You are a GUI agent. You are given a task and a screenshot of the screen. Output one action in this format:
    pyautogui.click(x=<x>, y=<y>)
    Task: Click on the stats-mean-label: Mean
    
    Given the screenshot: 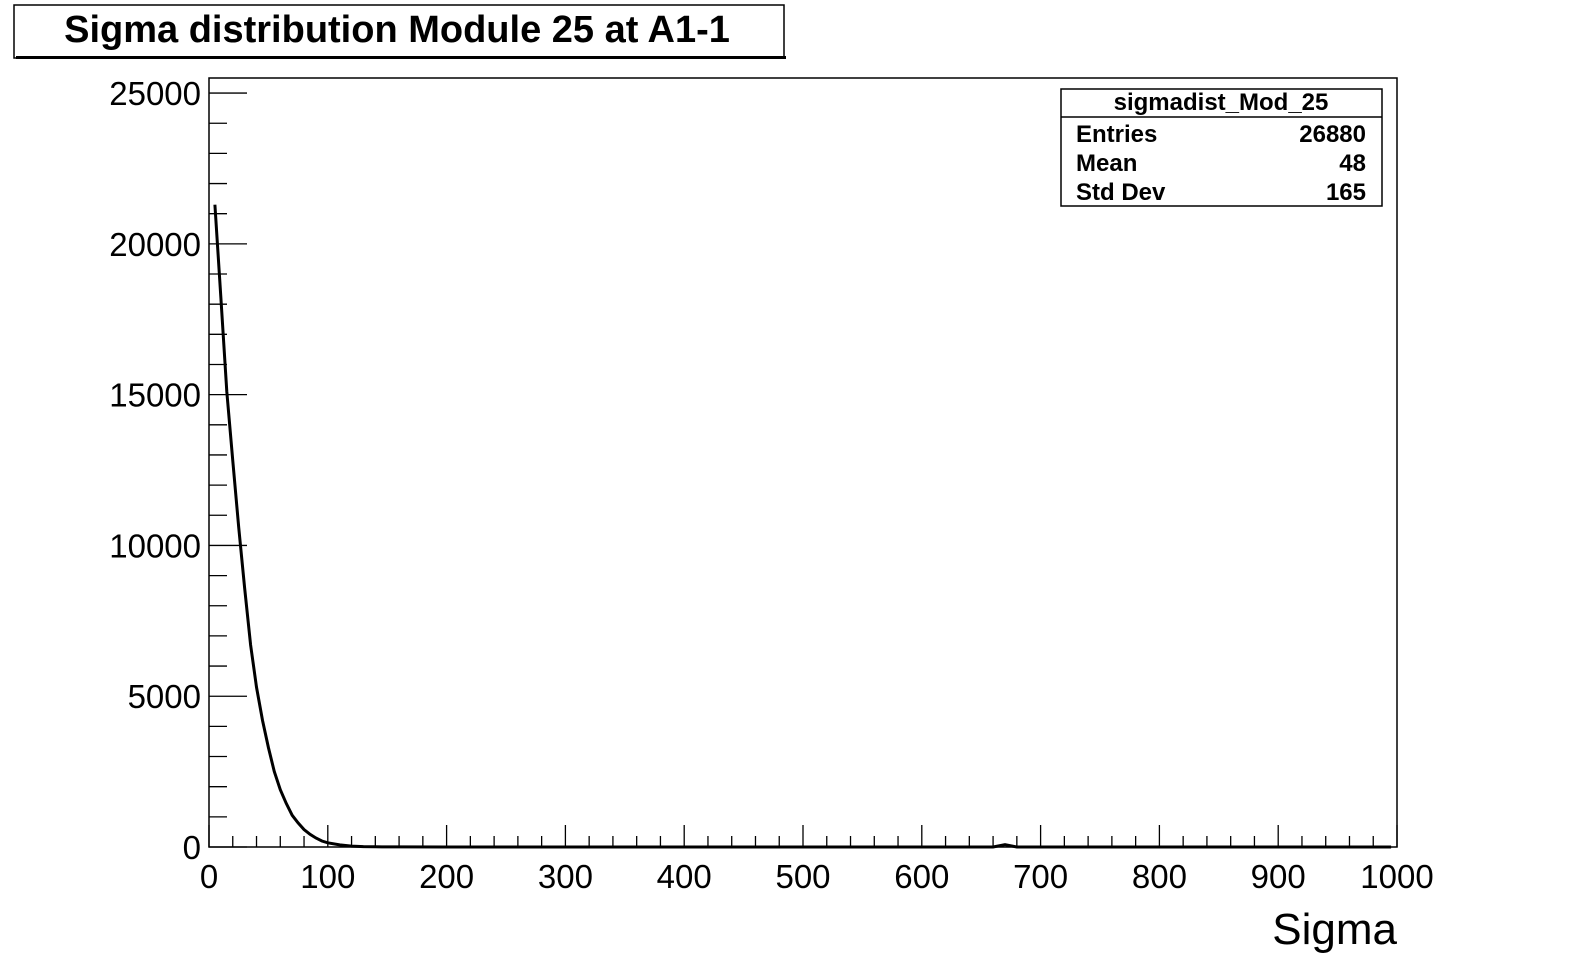 What is the action you would take?
    pyautogui.click(x=1106, y=163)
    